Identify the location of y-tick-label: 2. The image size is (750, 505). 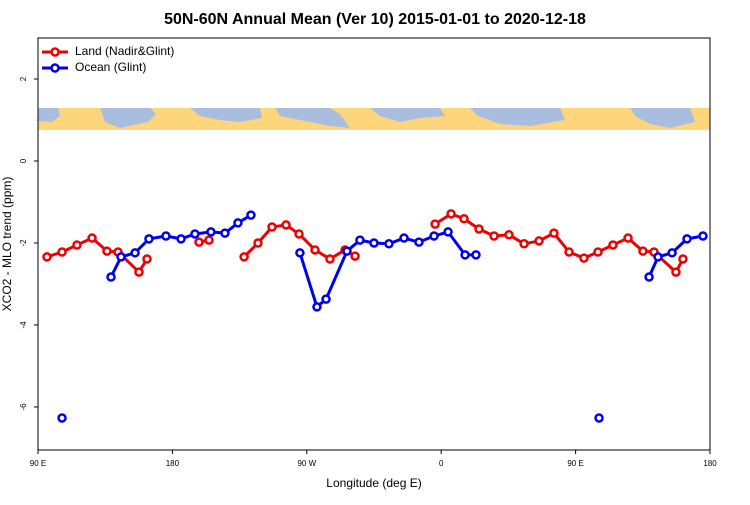
(23, 78).